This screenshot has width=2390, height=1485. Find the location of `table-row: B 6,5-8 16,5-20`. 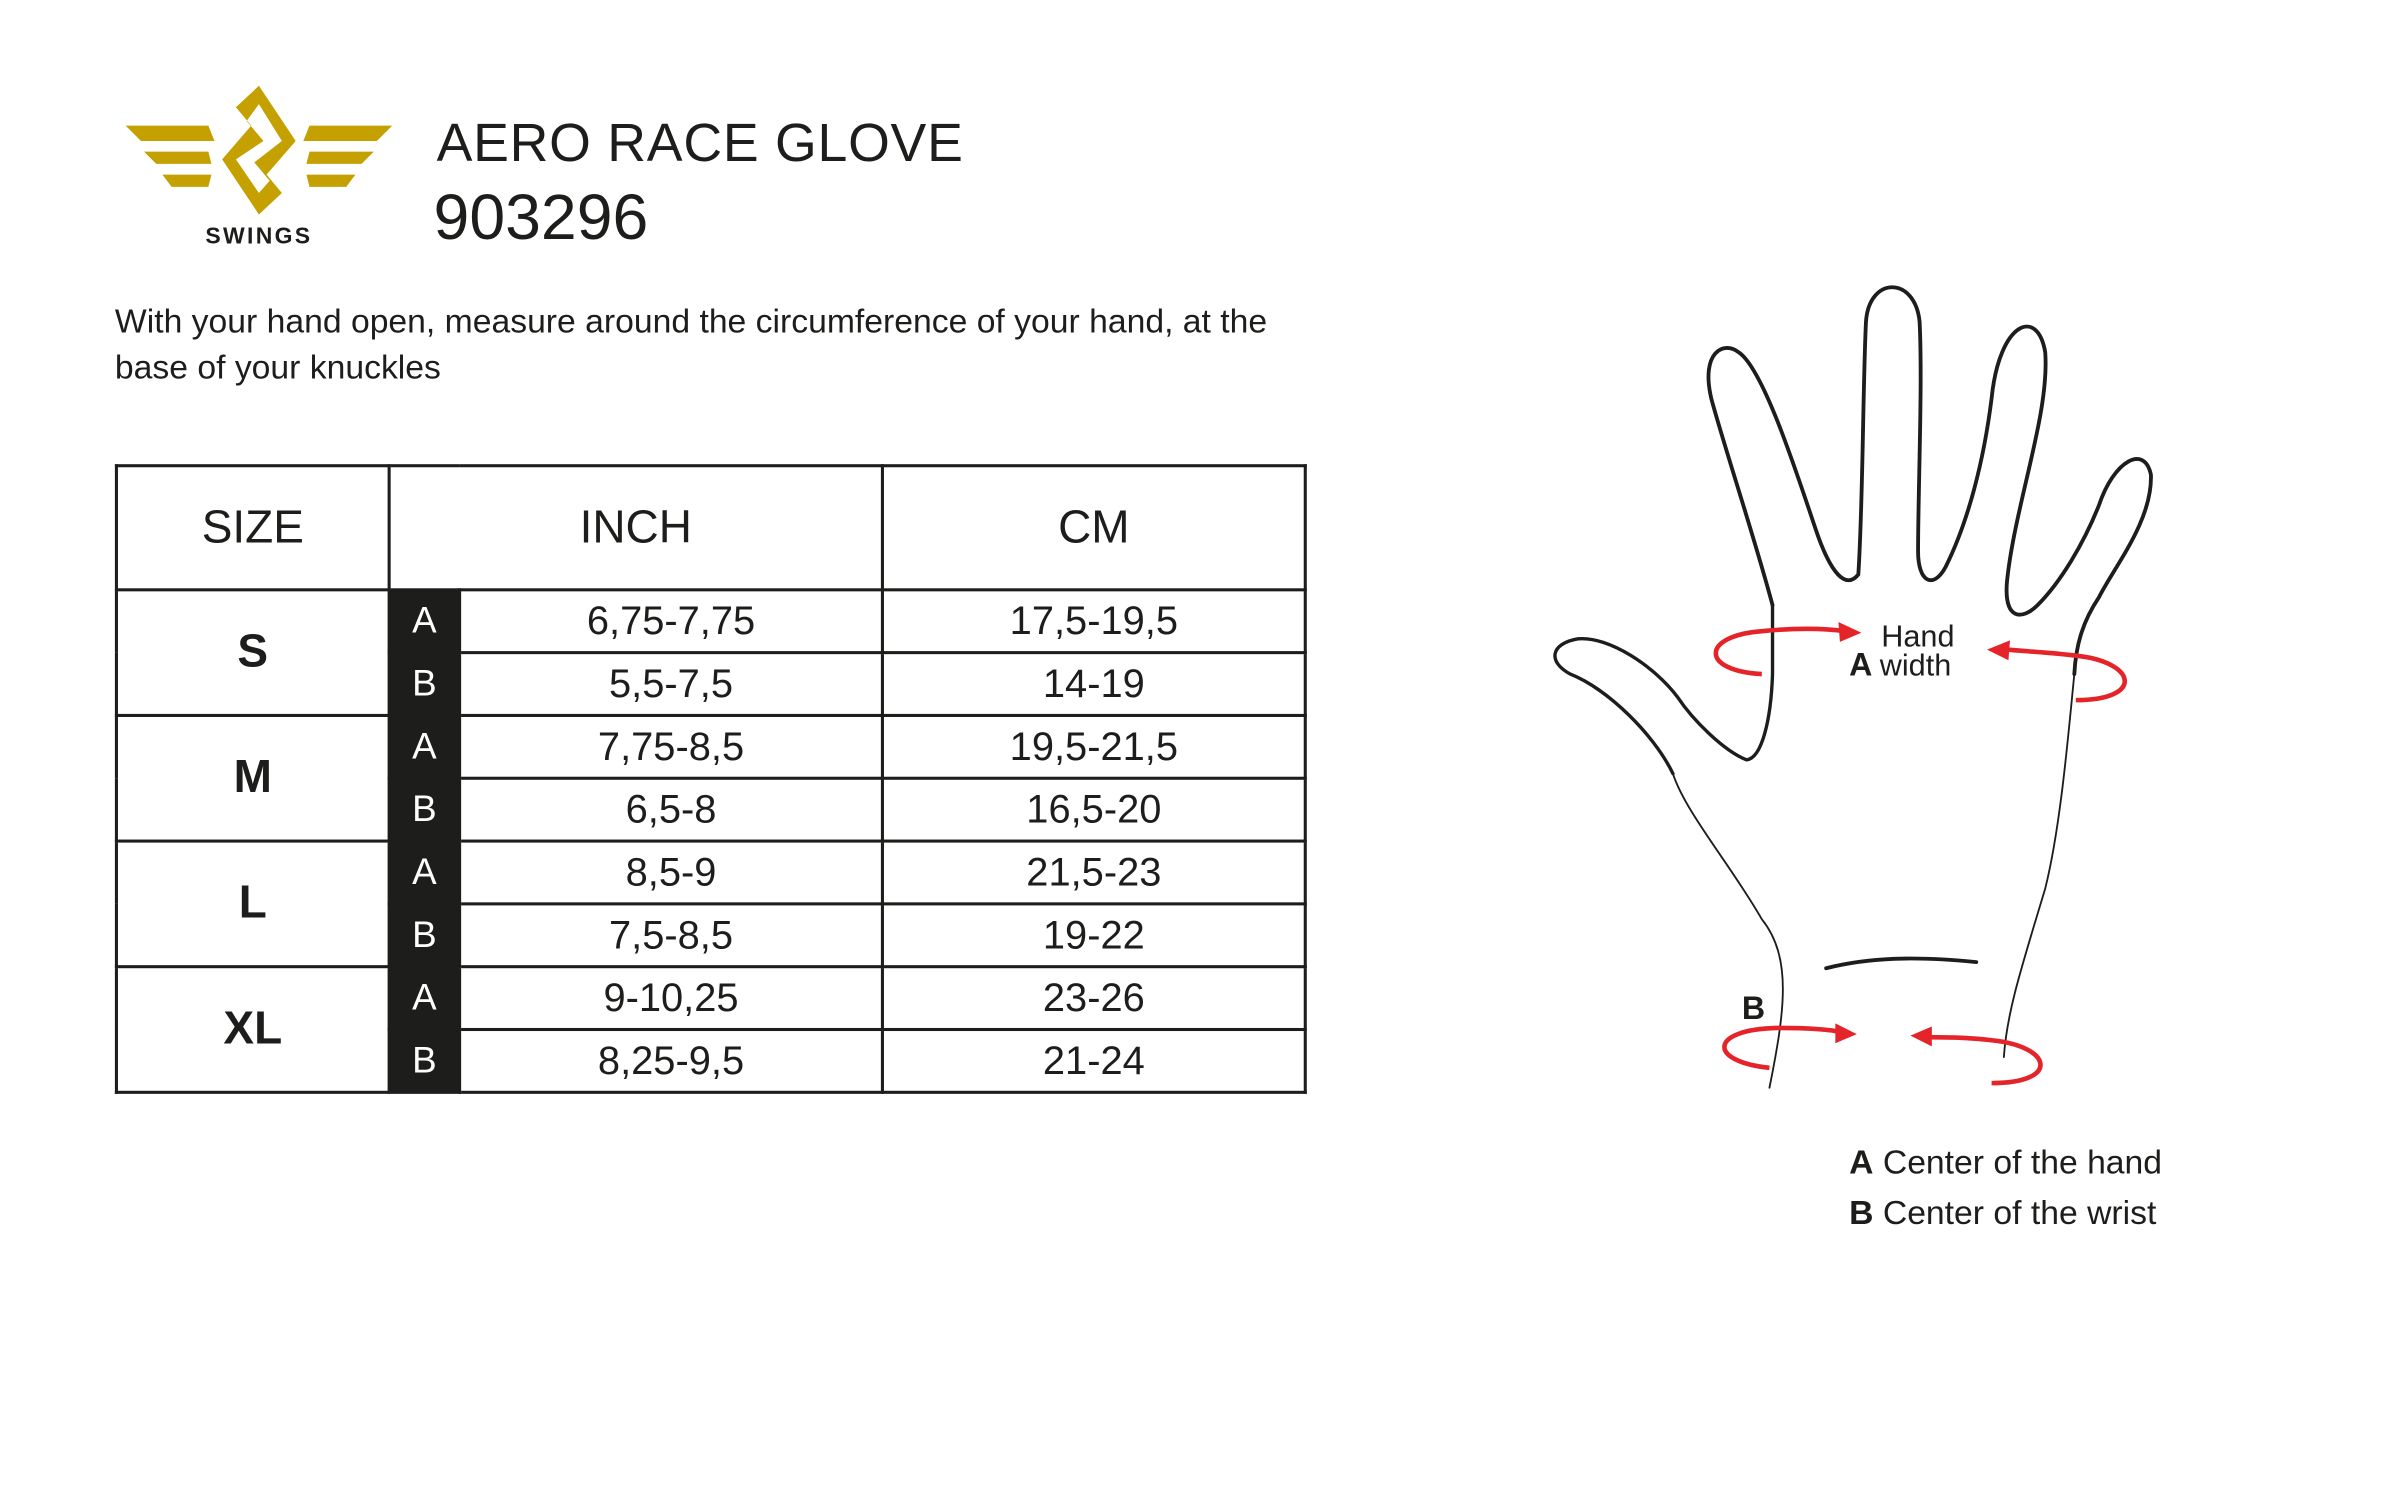

table-row: B 6,5-8 16,5-20 is located at coordinates (711, 809).